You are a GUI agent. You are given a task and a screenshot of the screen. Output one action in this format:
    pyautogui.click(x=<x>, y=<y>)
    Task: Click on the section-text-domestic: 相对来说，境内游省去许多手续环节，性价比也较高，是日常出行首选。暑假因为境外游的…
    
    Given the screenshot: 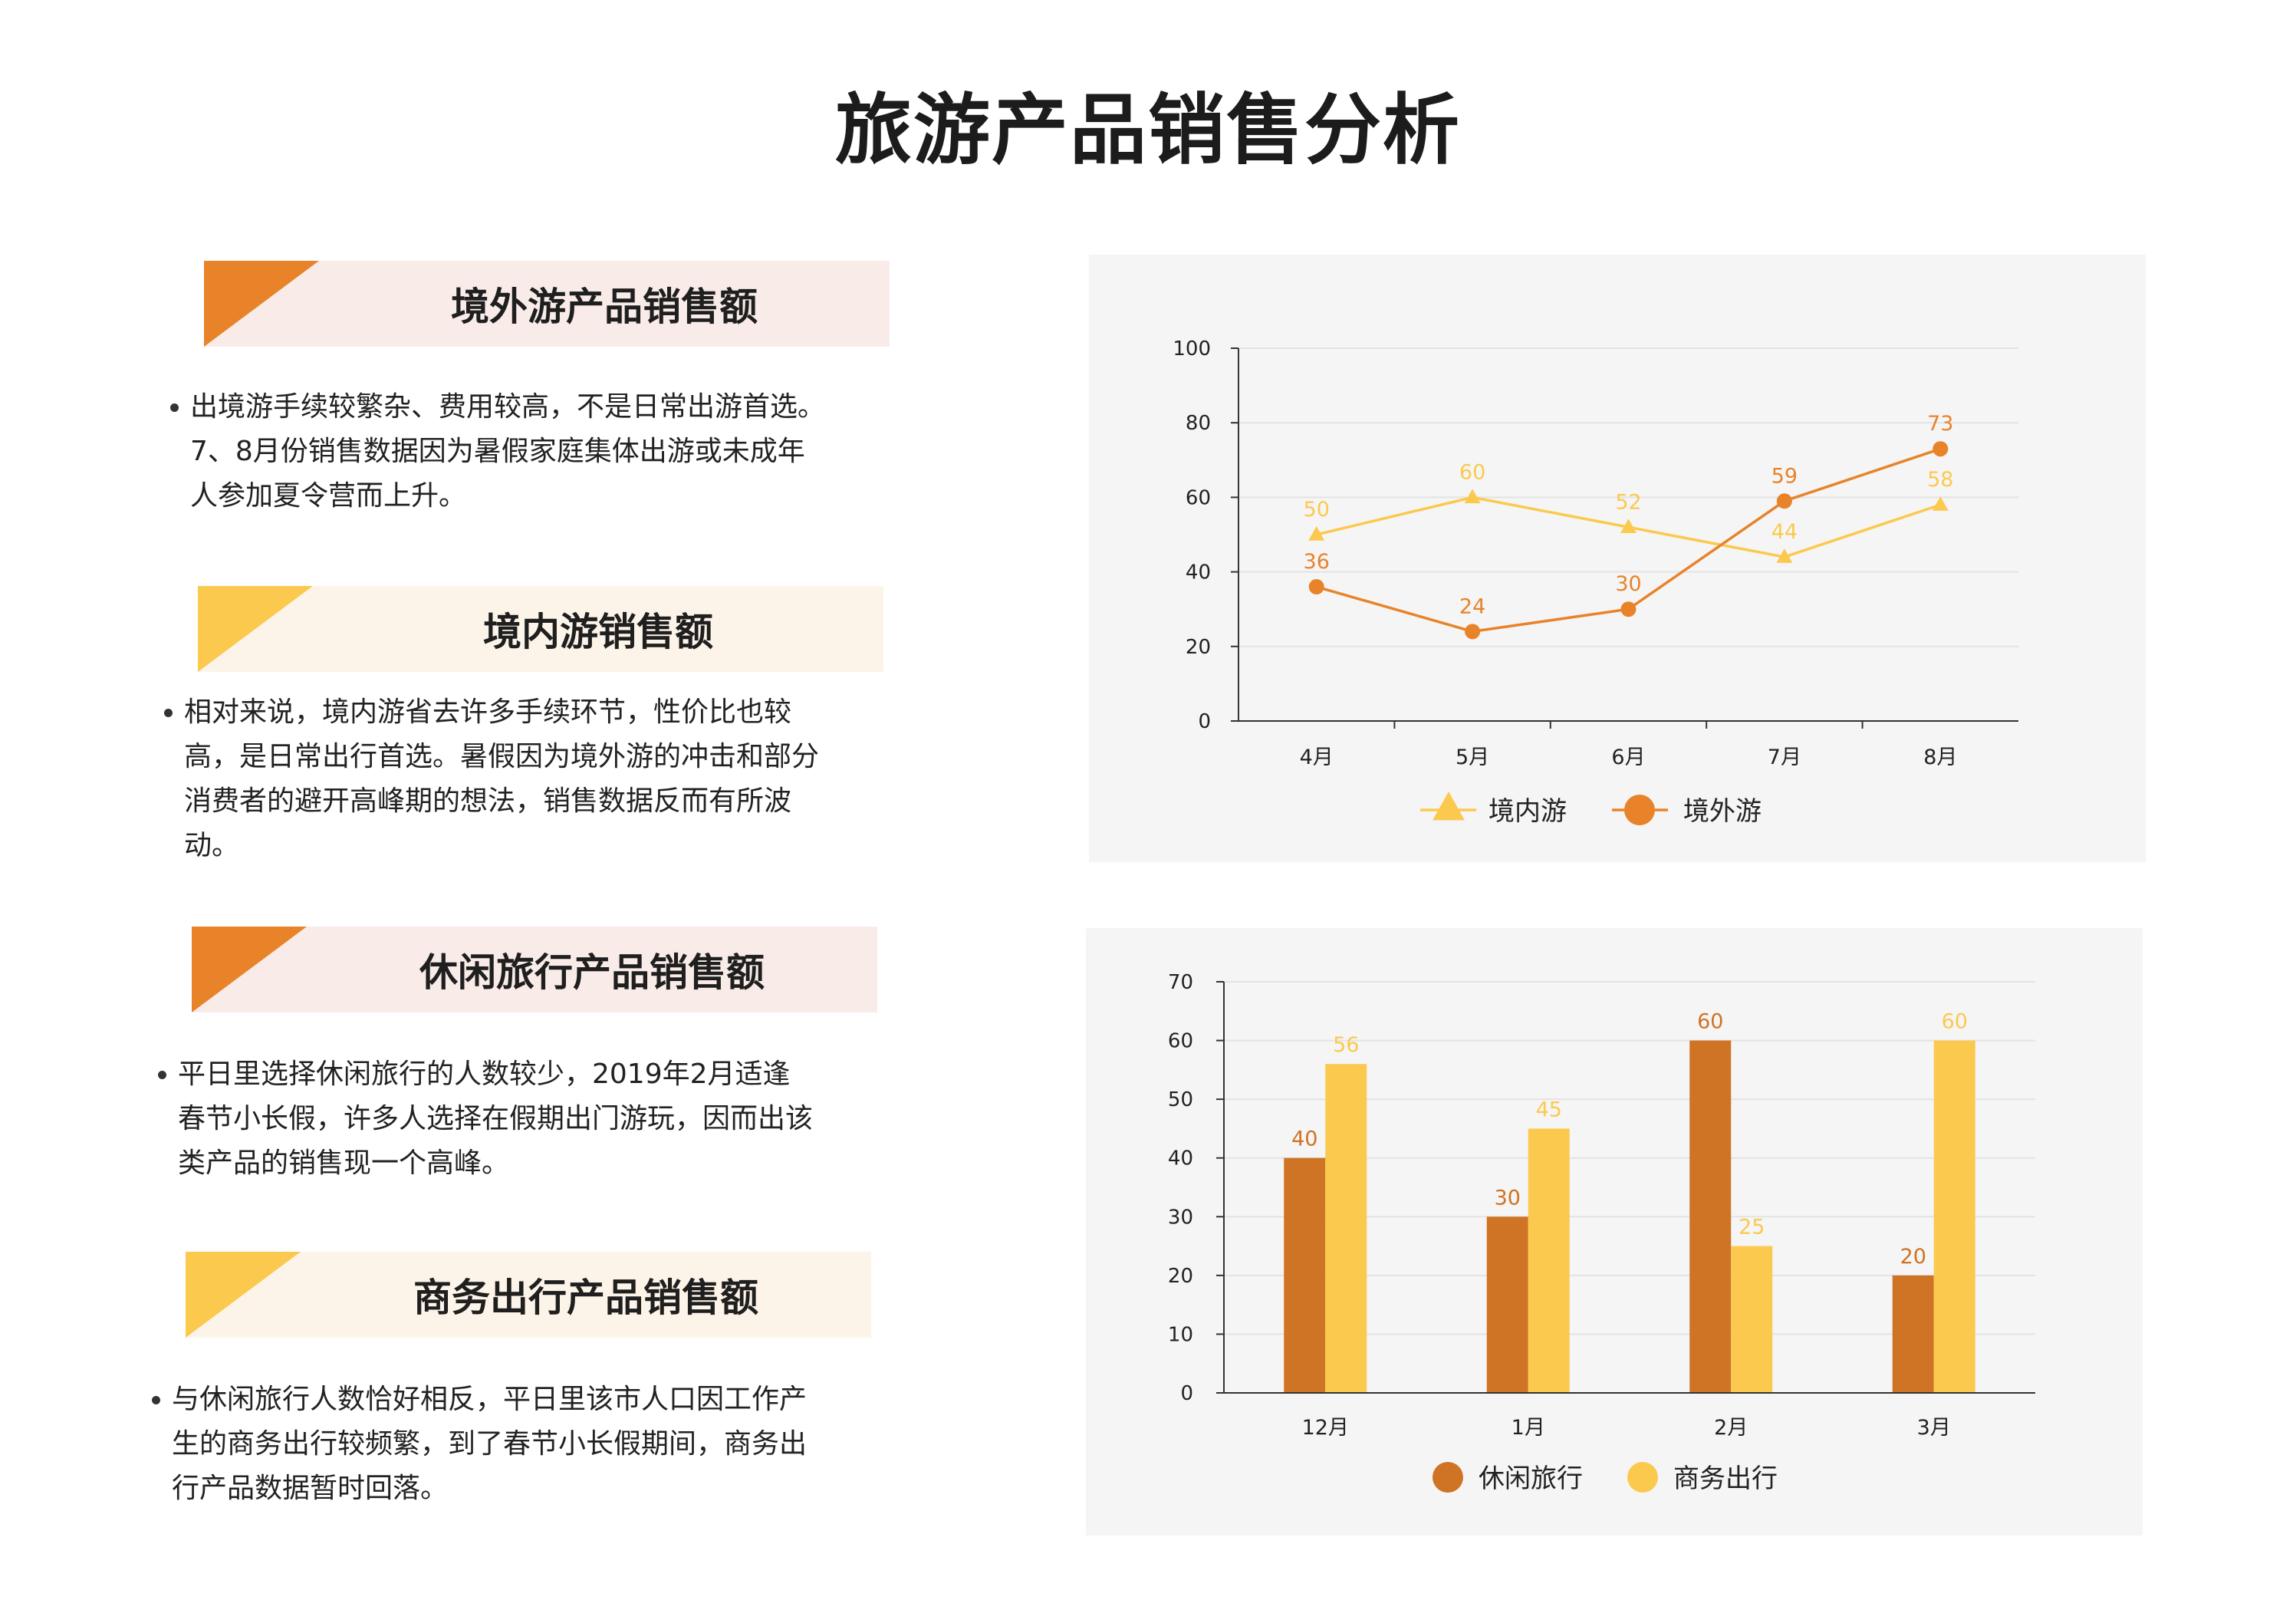 What is the action you would take?
    pyautogui.click(x=492, y=779)
    